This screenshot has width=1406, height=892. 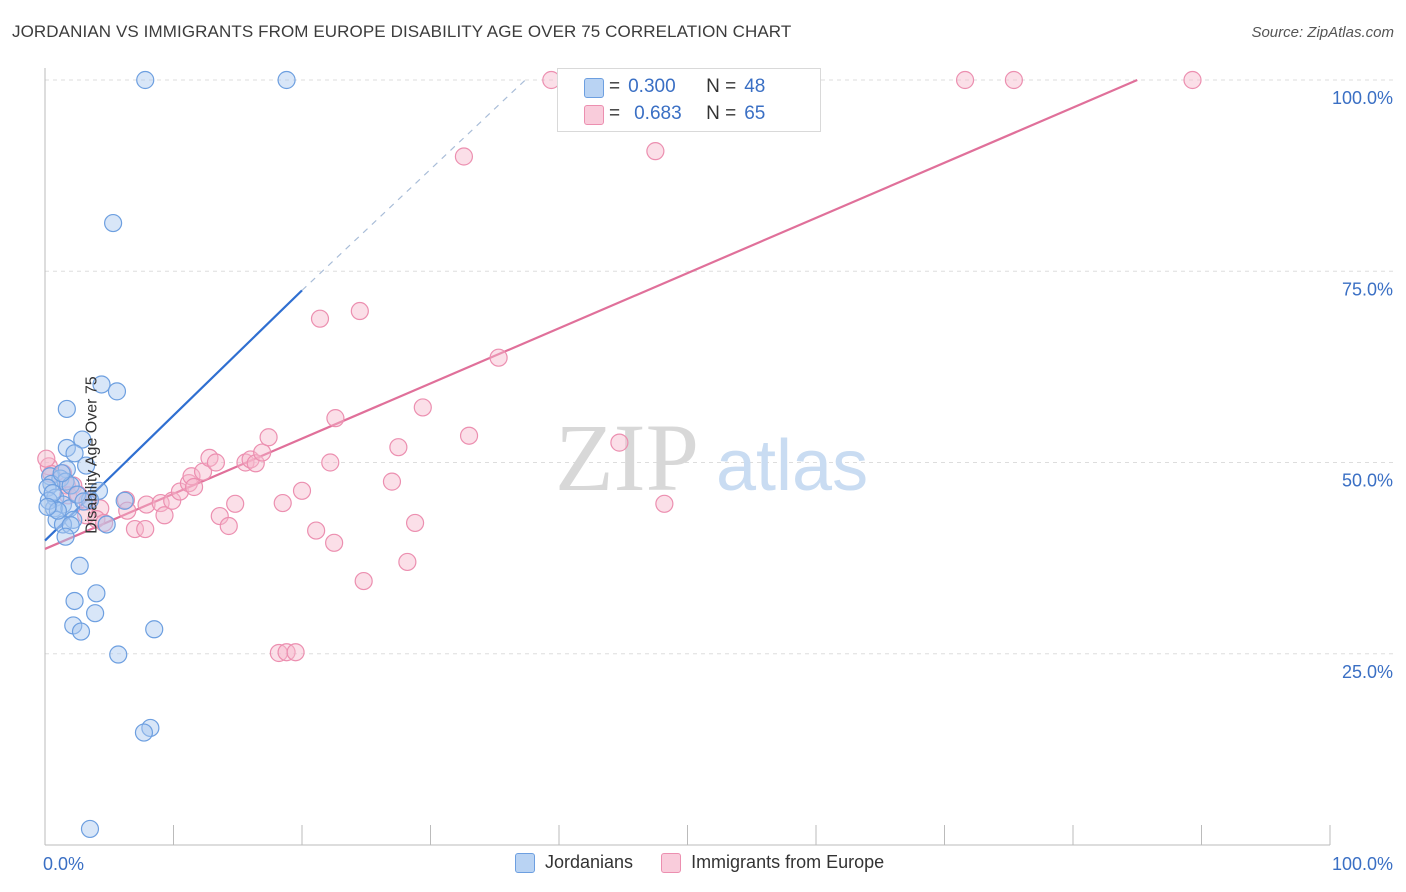 What do you see at coordinates (63, 864) in the screenshot?
I see `x-tick-label-left: 0.0%` at bounding box center [63, 864].